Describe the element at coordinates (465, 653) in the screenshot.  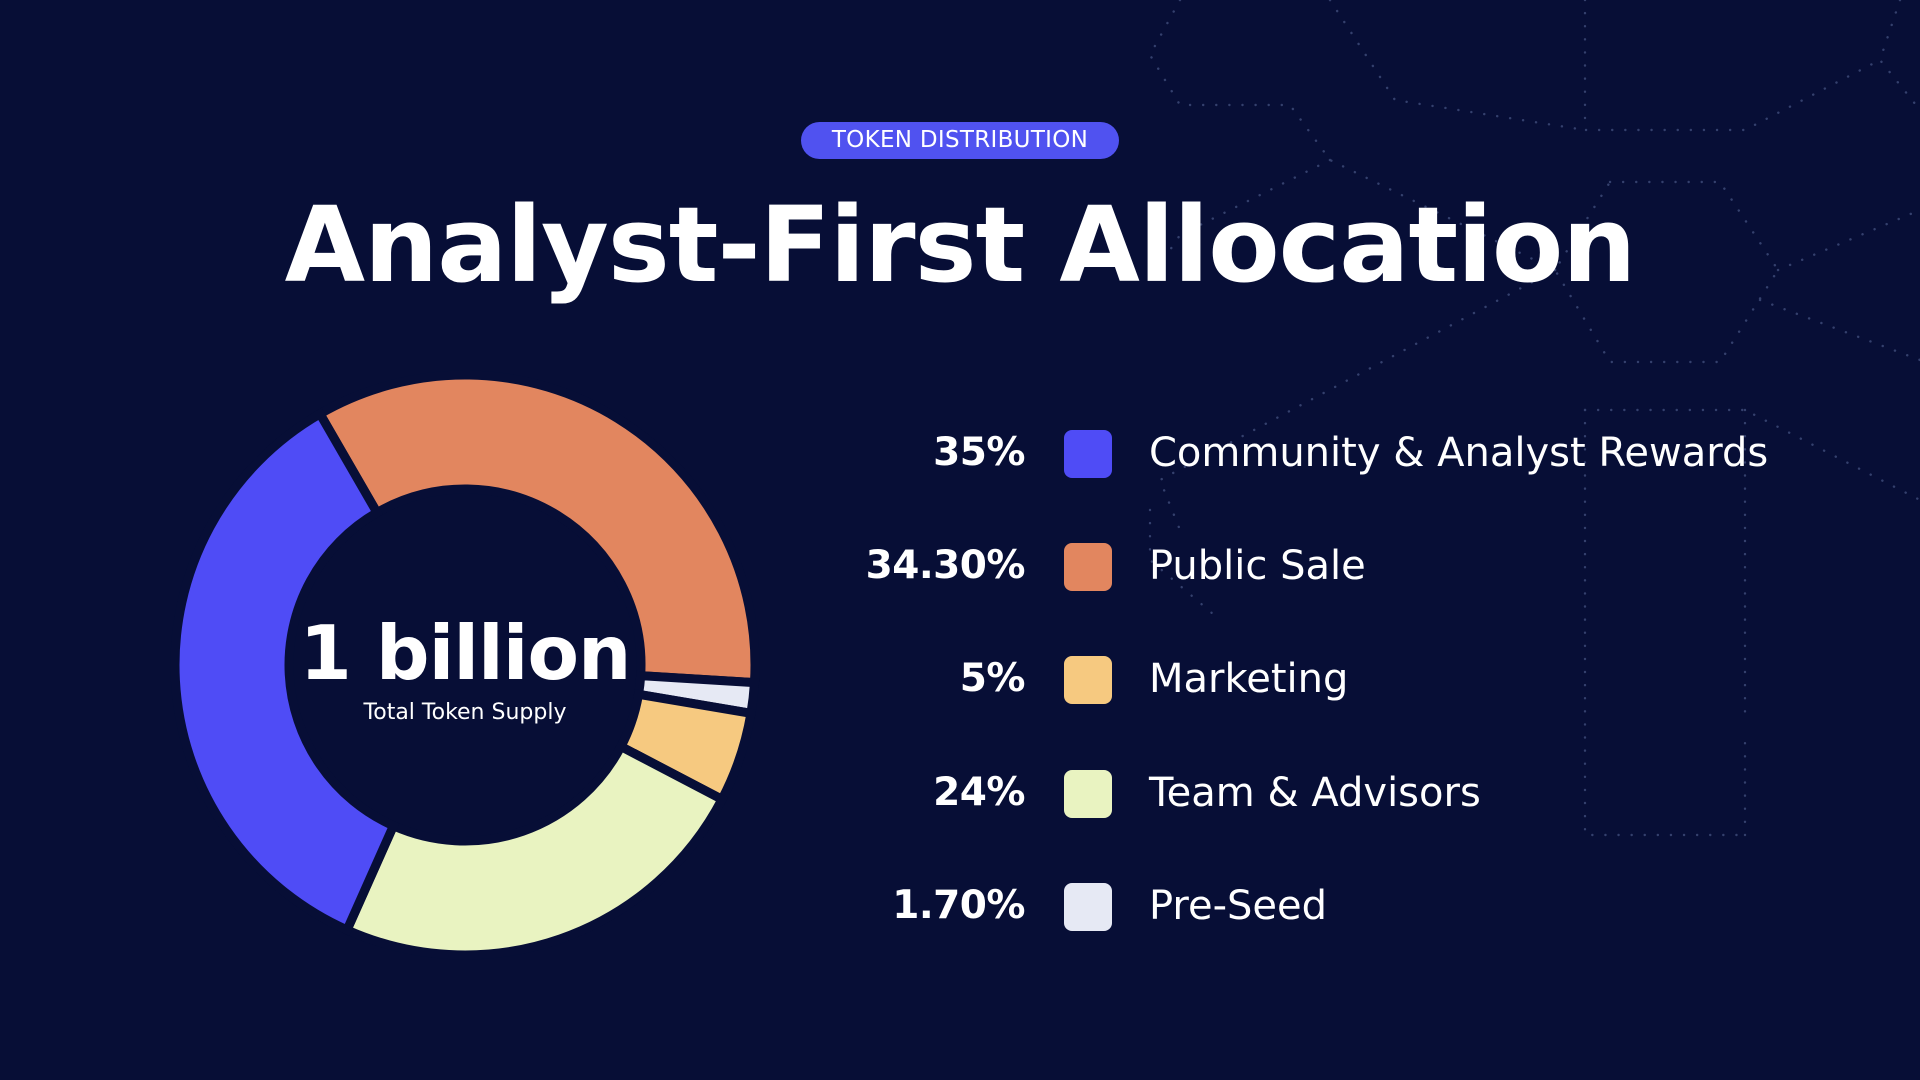
I see `total-supply-value: 1 billion` at that location.